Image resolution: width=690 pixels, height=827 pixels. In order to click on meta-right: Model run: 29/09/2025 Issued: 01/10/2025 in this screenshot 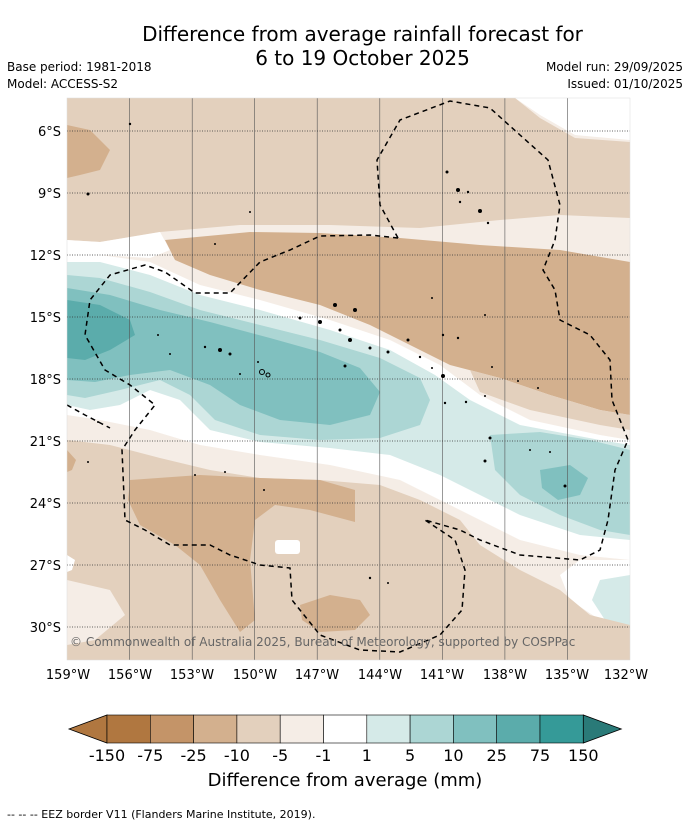, I will do `click(614, 76)`.